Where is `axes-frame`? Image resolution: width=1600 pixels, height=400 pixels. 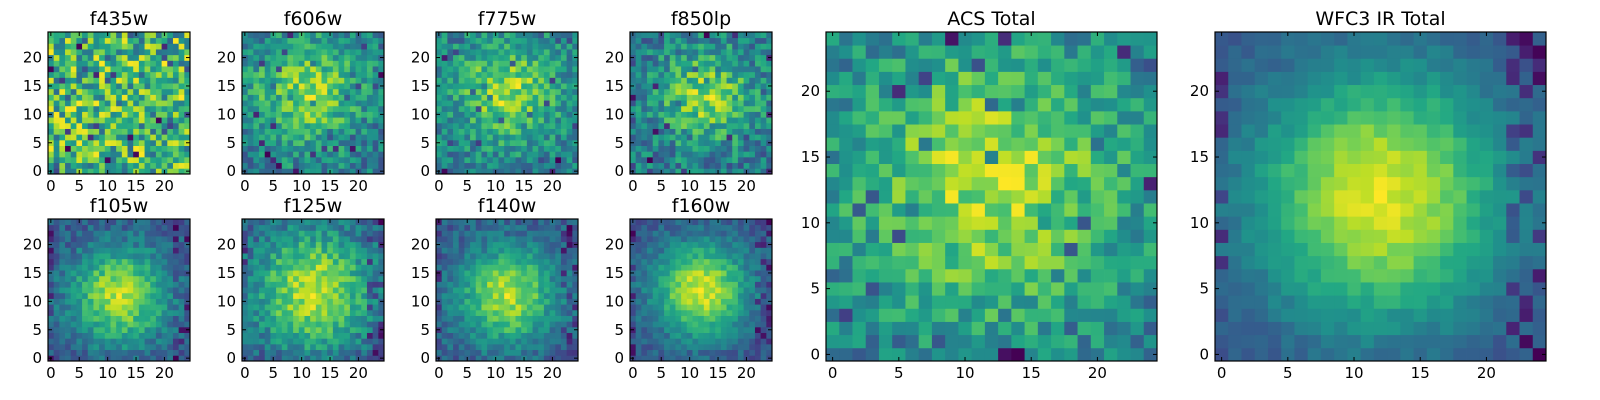
axes-frame is located at coordinates (701, 103).